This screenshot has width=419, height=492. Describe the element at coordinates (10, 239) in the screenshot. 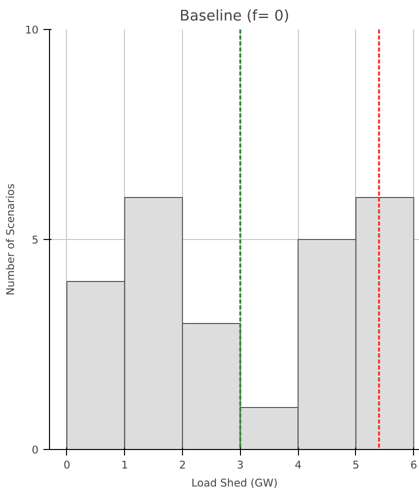

I see `y-axis-title: Number of Scenarios` at that location.